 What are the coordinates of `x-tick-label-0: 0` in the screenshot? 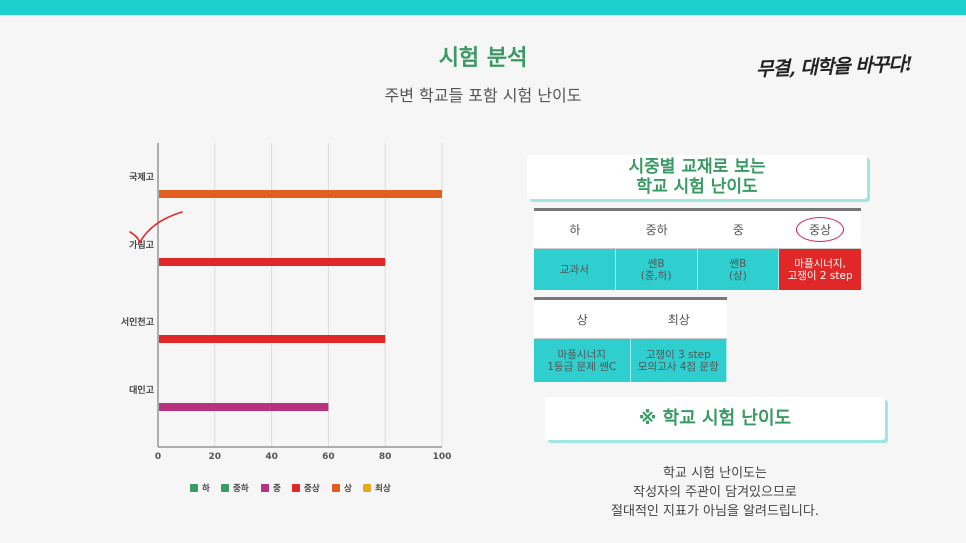 It's located at (158, 457).